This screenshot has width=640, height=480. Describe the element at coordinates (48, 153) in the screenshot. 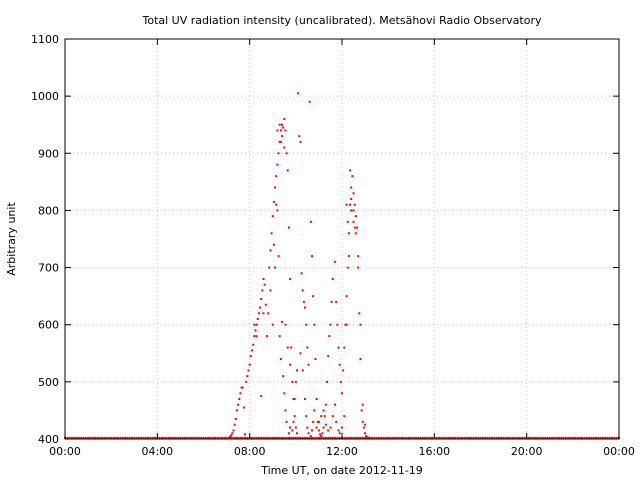

I see `y-tick-label: 900` at that location.